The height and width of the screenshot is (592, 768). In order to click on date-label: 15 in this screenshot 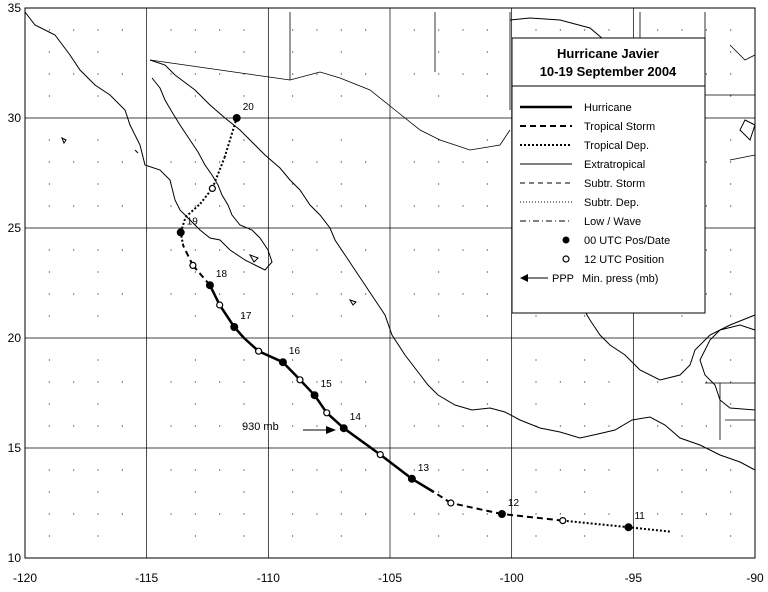, I will do `click(327, 384)`.